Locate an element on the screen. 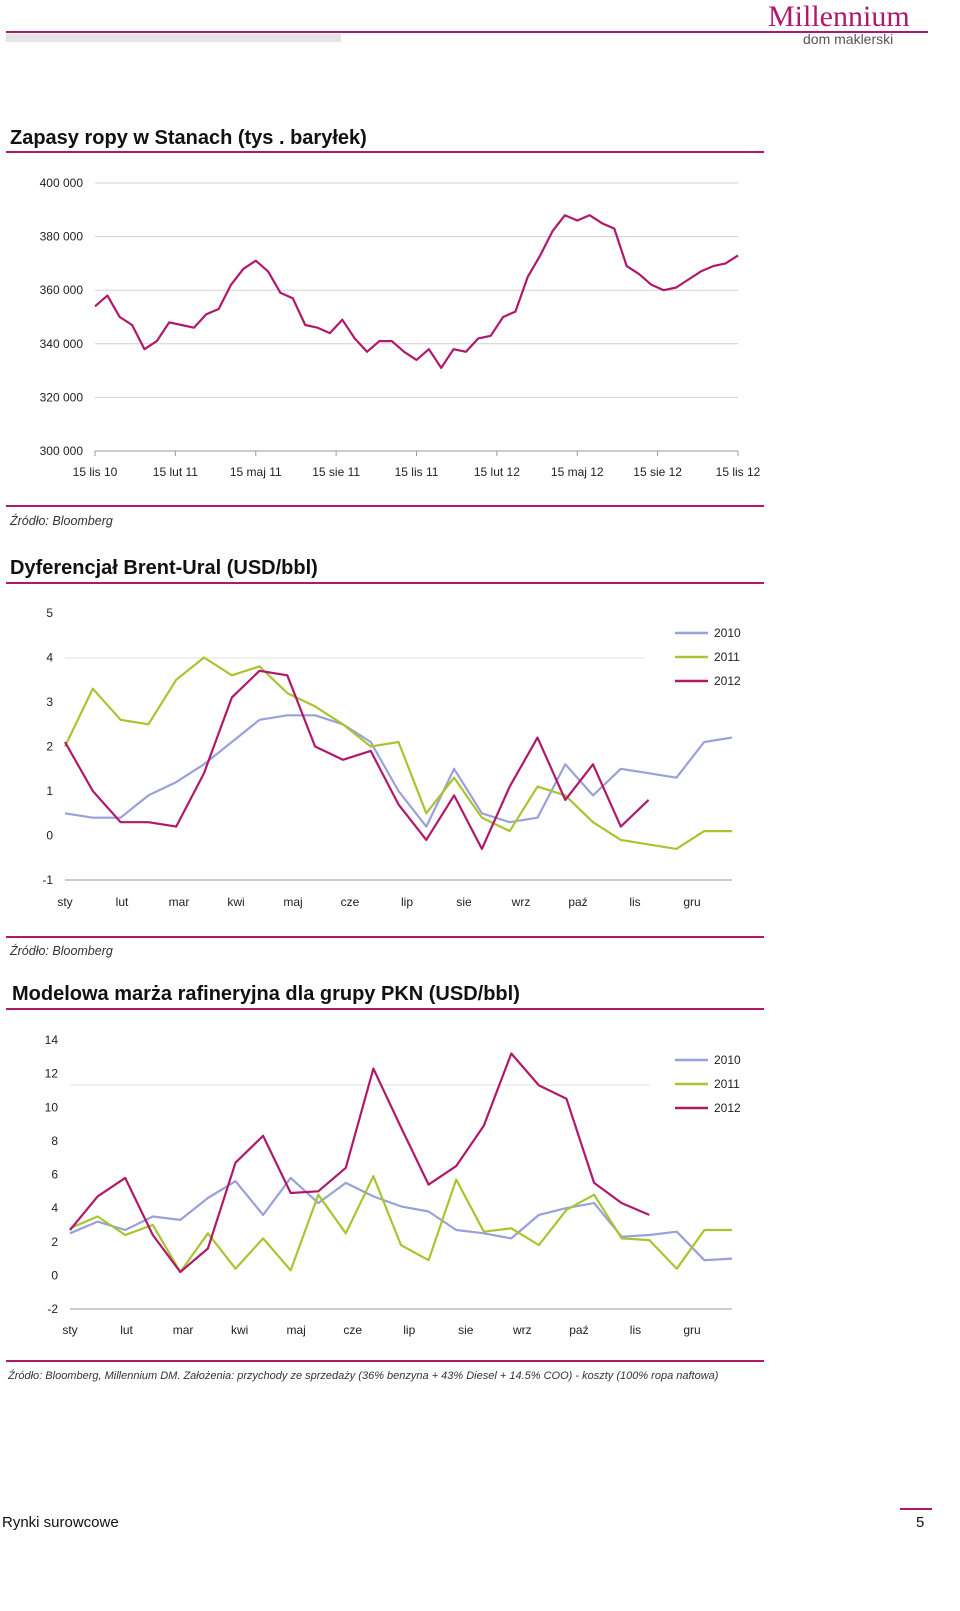 Image resolution: width=960 pixels, height=1611 pixels. y-tick-label: 14 is located at coordinates (52, 1040).